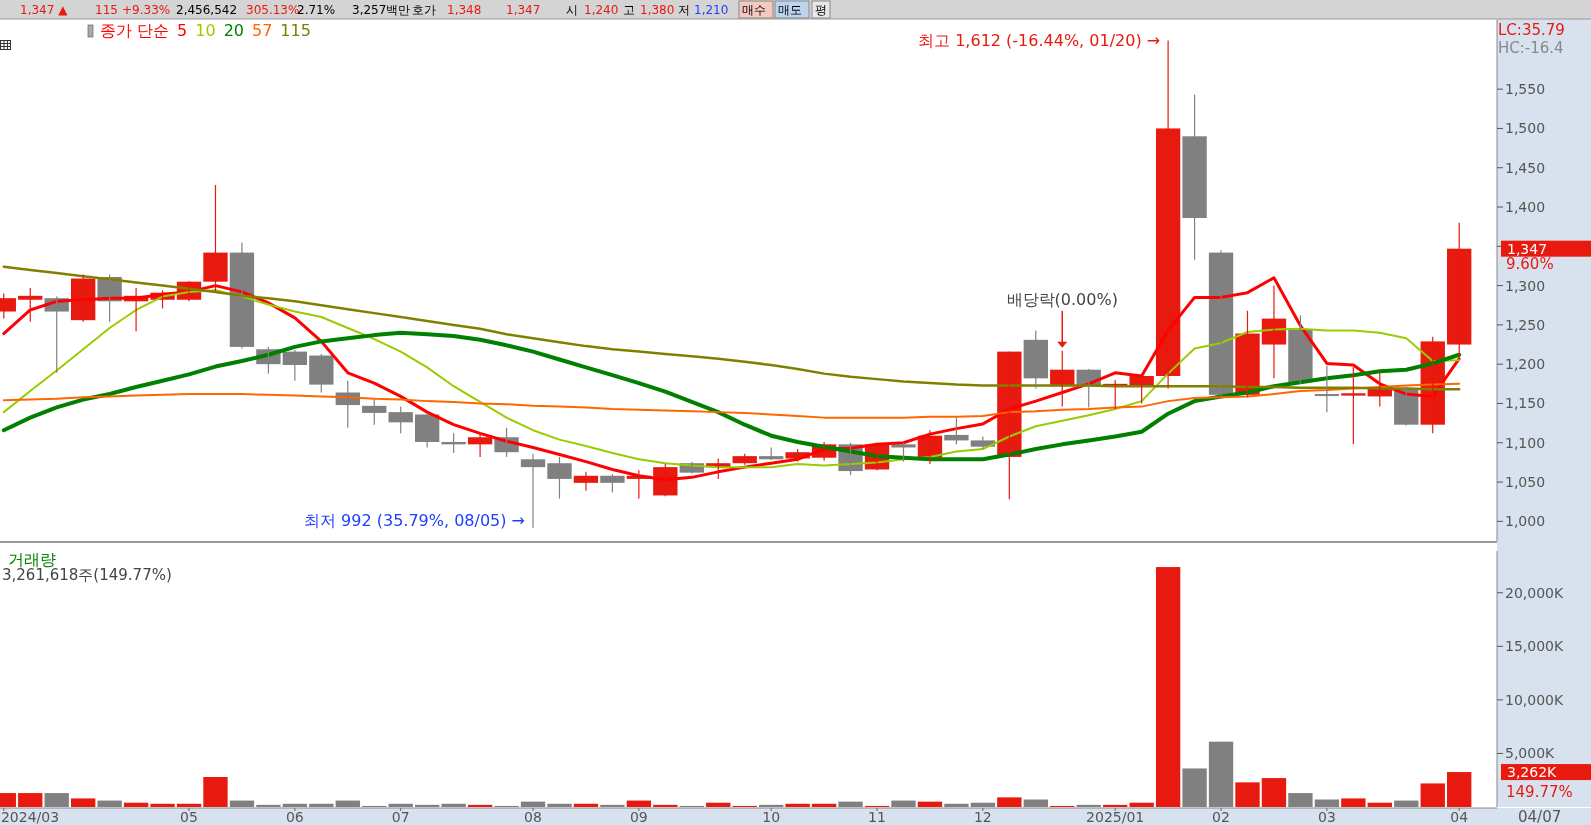  Describe the element at coordinates (233, 30) in the screenshot. I see `text: 20` at that location.